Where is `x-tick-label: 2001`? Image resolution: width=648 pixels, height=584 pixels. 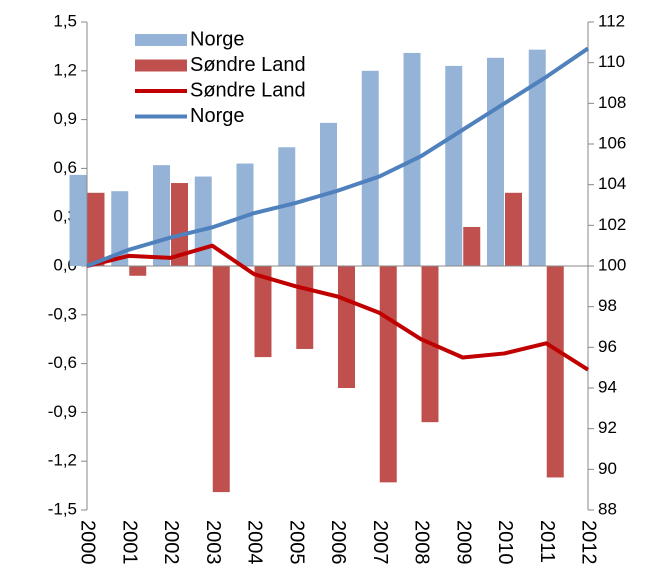
x-tick-label: 2001 is located at coordinates (129, 542).